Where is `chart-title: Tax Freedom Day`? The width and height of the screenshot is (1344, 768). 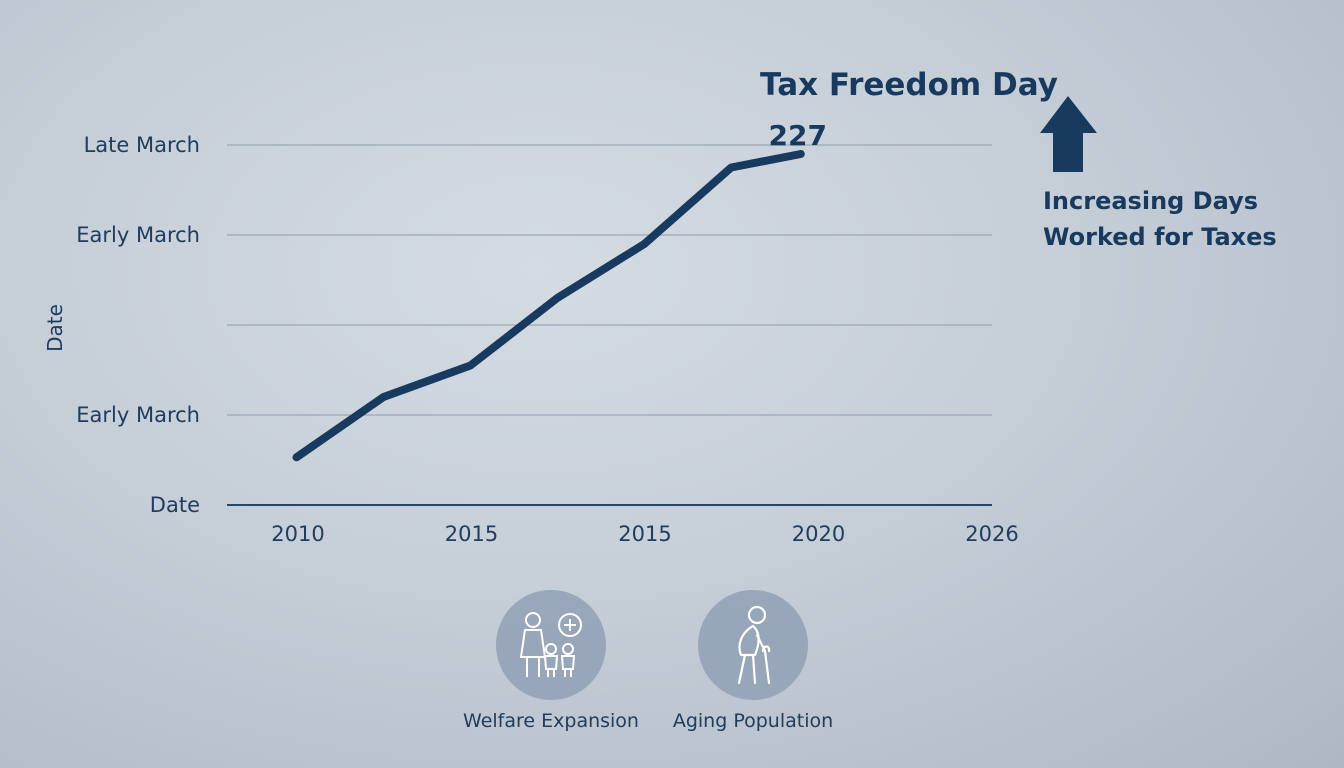
chart-title: Tax Freedom Day is located at coordinates (909, 85).